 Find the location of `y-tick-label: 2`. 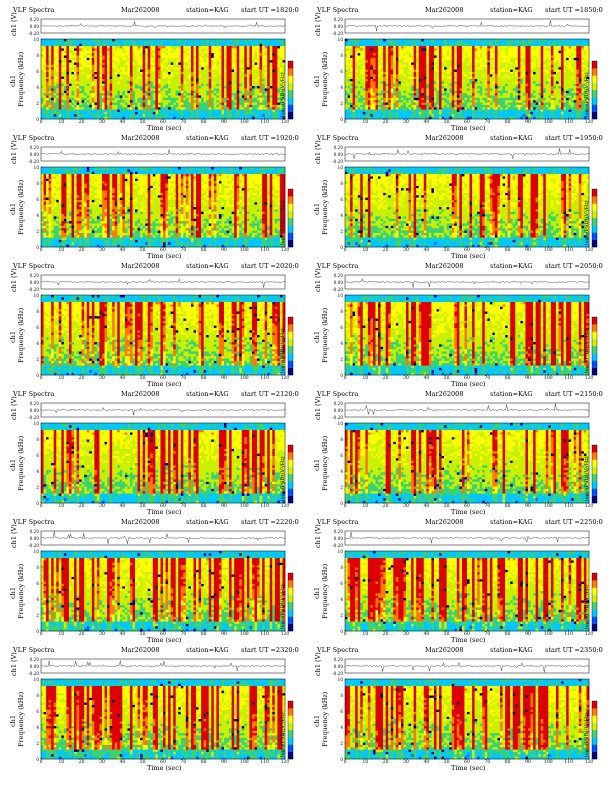

y-tick-label: 2 is located at coordinates (337, 231).